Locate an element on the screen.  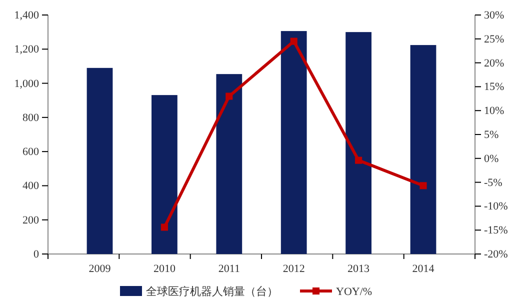
y2-tick-label: 25% is located at coordinates (494, 39).